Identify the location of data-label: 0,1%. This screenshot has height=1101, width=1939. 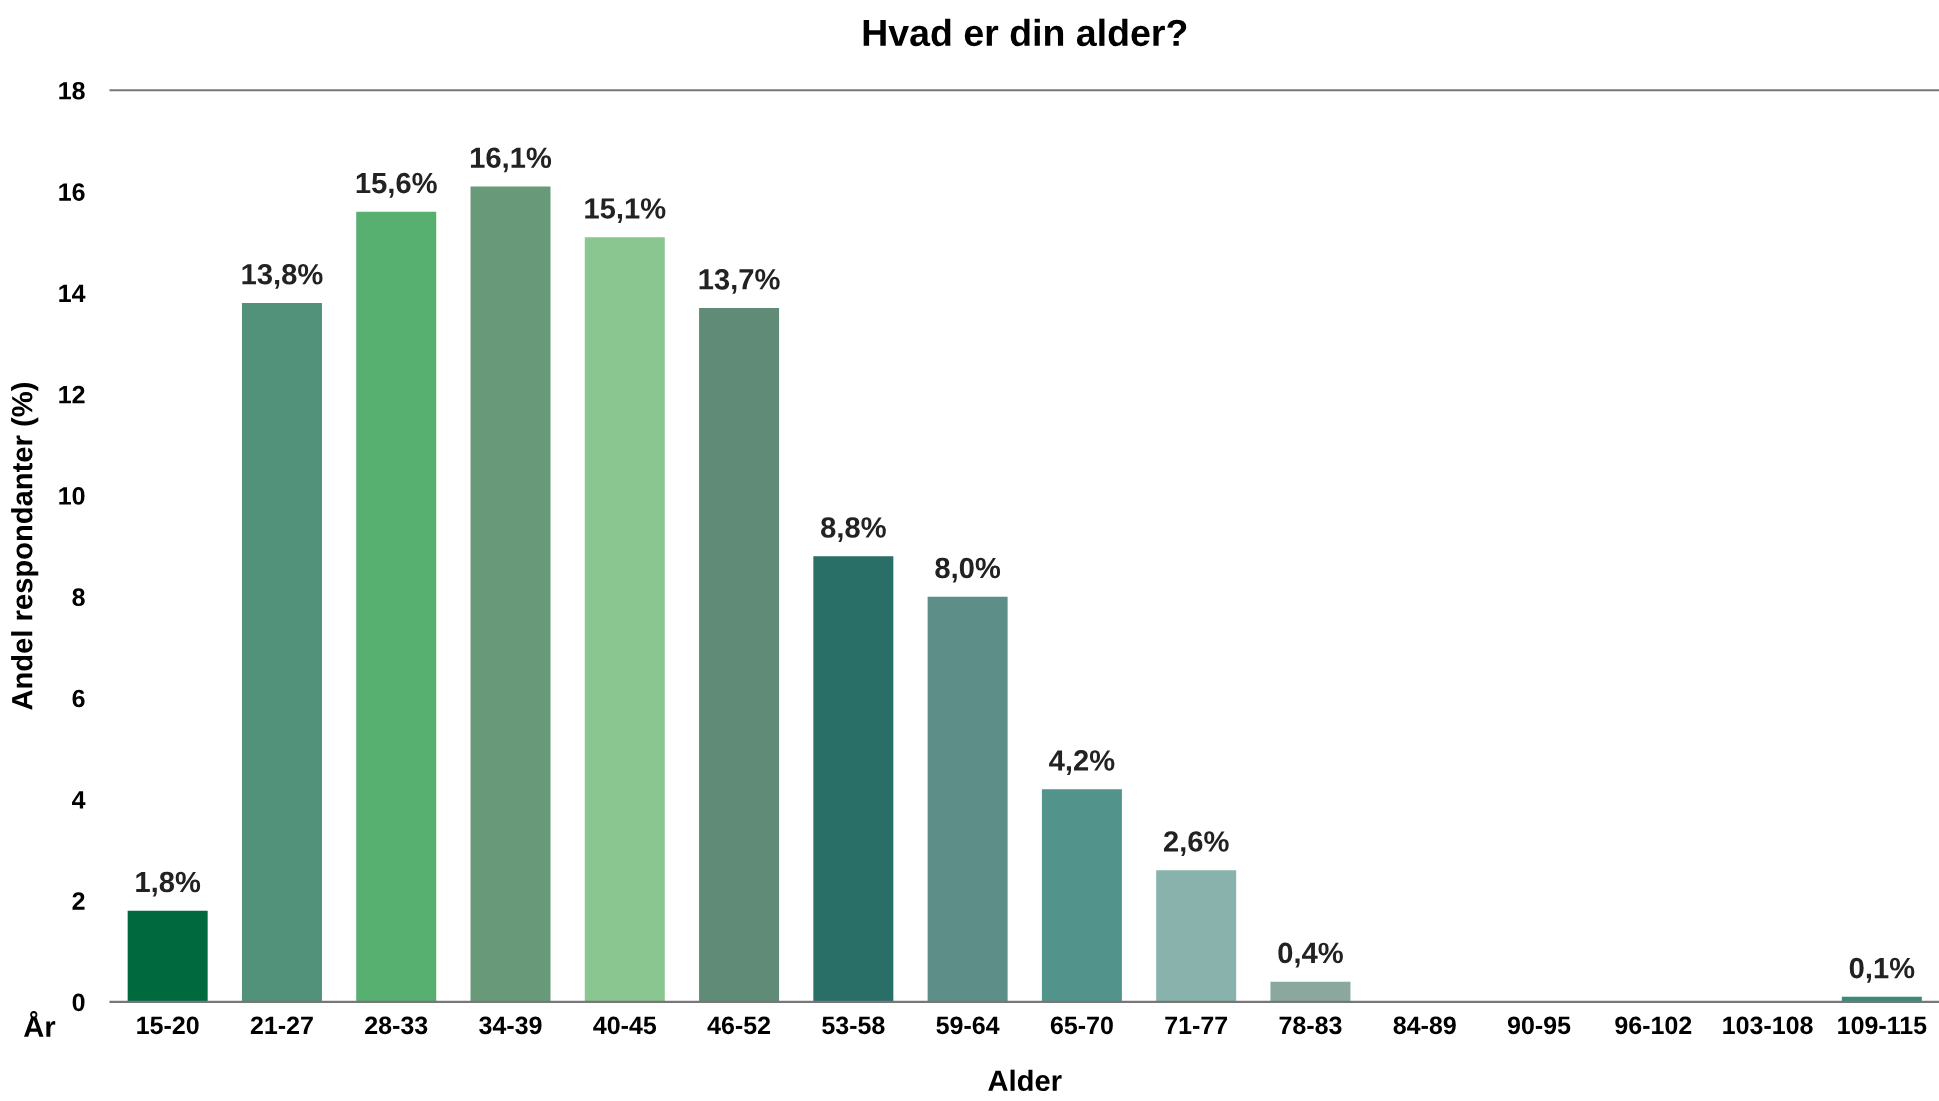
(1882, 970).